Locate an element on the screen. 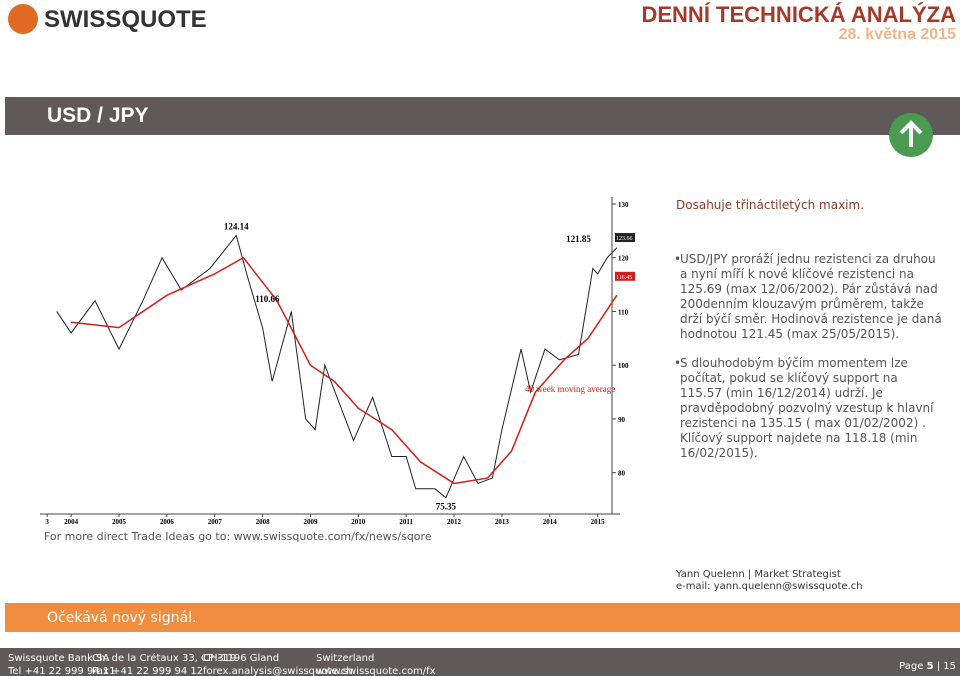  logo-icon is located at coordinates (23, 19).